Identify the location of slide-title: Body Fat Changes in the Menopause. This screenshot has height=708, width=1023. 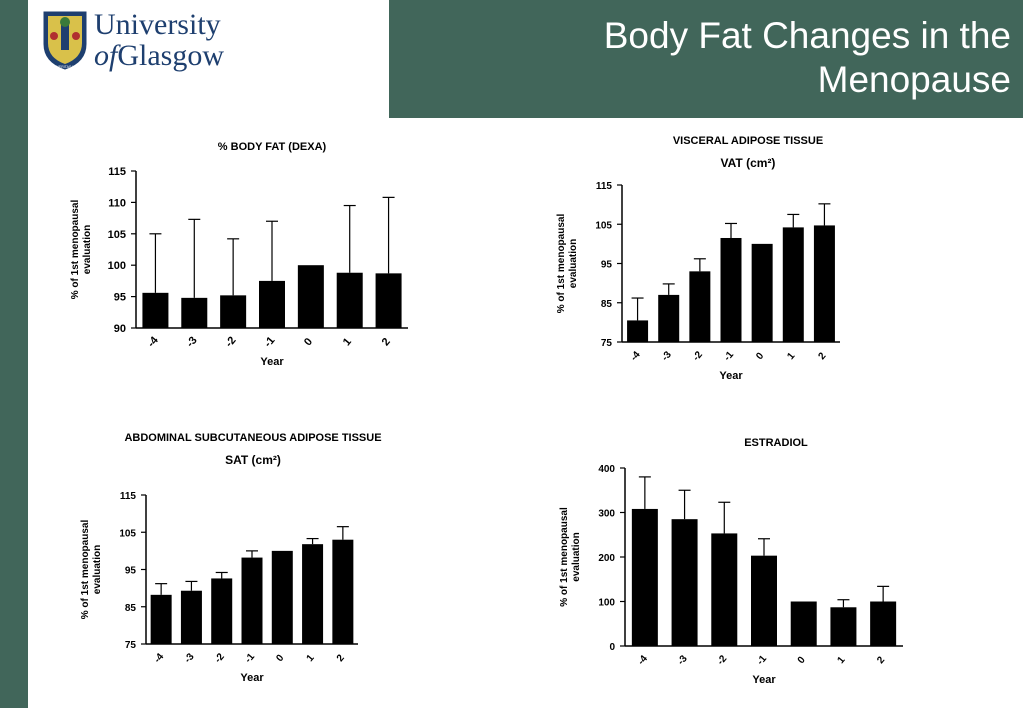
(807, 57).